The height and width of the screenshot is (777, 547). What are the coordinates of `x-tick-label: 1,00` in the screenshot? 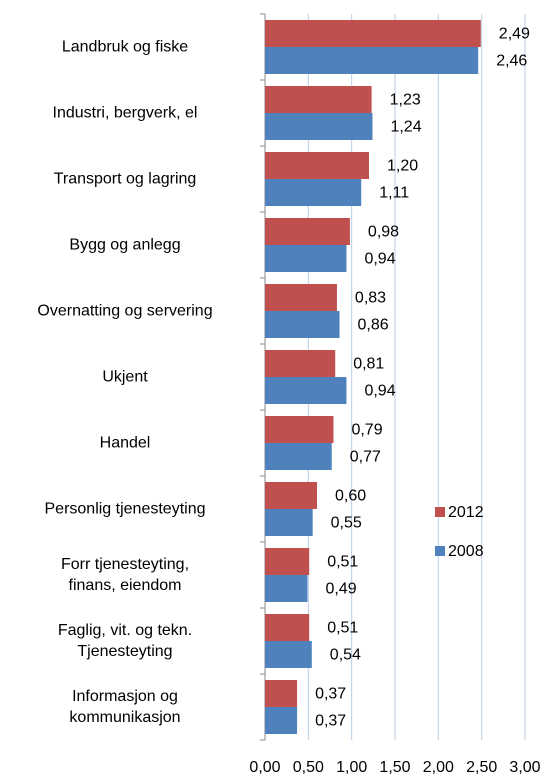 It's located at (351, 767).